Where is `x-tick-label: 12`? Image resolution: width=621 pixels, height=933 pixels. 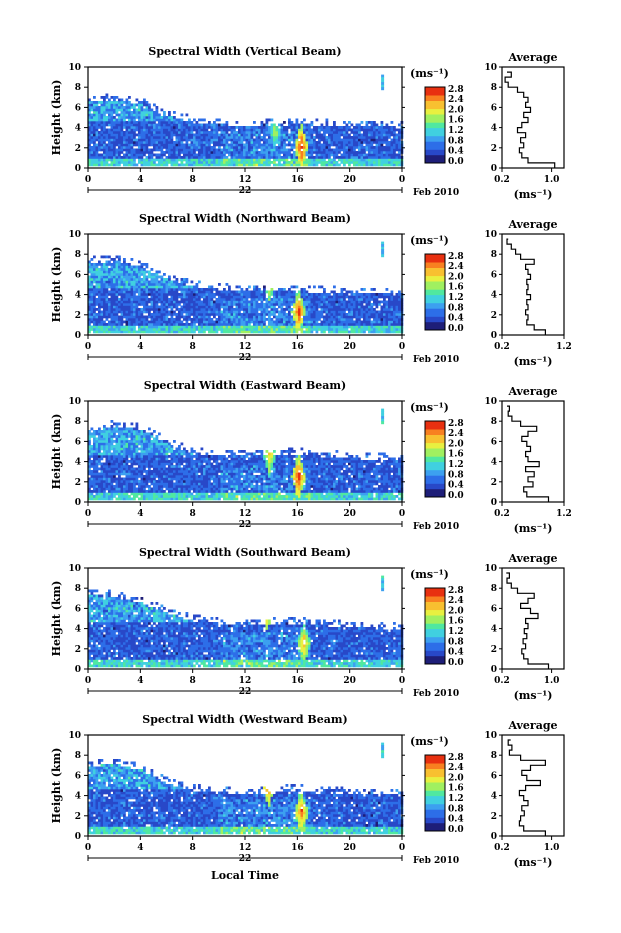
x-tick-label: 12 is located at coordinates (245, 180).